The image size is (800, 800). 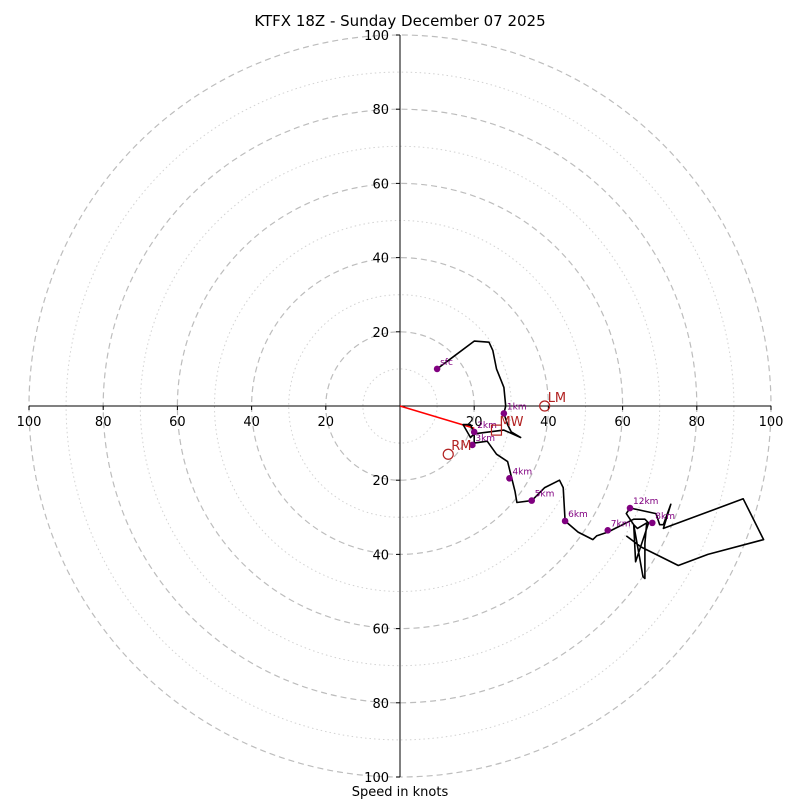 What do you see at coordinates (608, 530) in the screenshot?
I see `height-marker-7km` at bounding box center [608, 530].